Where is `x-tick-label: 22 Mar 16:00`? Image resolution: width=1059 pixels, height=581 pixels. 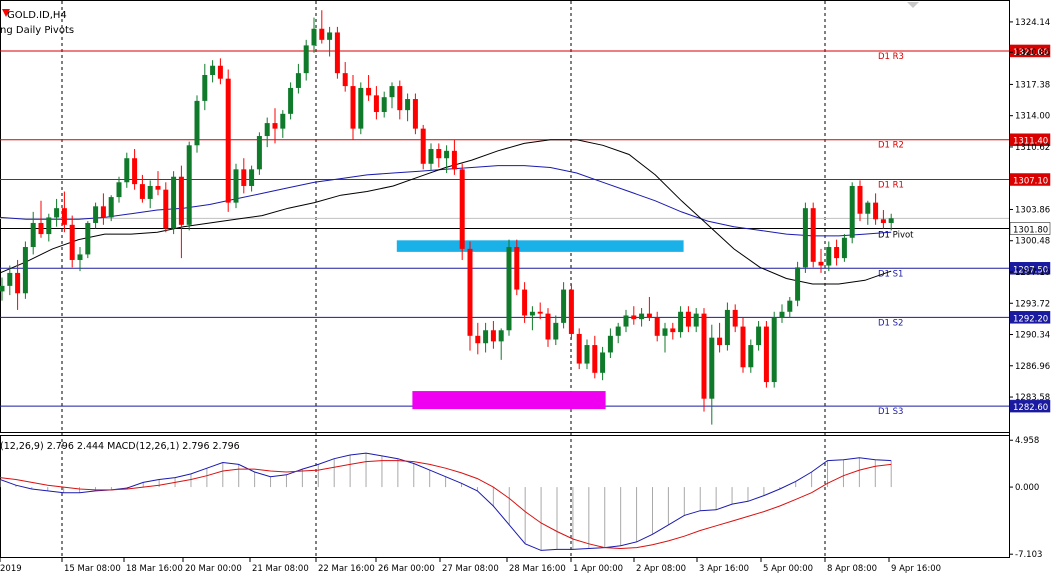
x-tick-label: 22 Mar 16:00 is located at coordinates (346, 569).